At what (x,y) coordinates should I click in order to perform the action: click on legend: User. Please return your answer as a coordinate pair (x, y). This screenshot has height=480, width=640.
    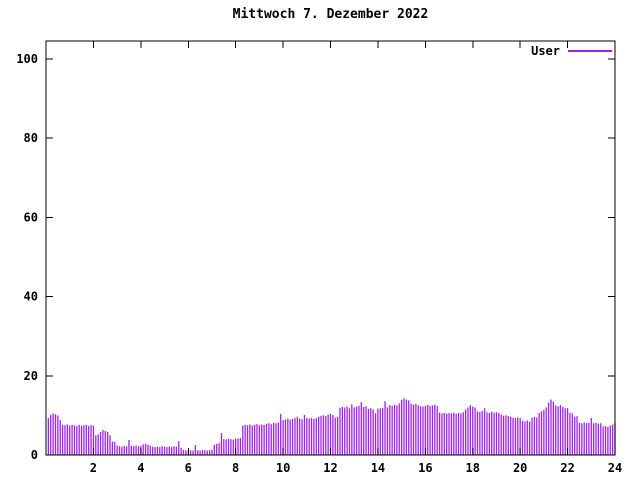
    Looking at the image, I should click on (571, 51).